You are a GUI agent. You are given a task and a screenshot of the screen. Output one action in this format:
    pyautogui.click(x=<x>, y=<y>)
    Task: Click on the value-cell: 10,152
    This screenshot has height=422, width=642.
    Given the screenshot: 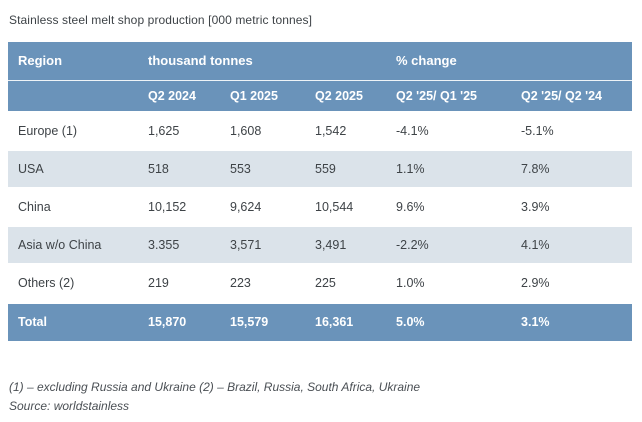 What is the action you would take?
    pyautogui.click(x=167, y=207)
    